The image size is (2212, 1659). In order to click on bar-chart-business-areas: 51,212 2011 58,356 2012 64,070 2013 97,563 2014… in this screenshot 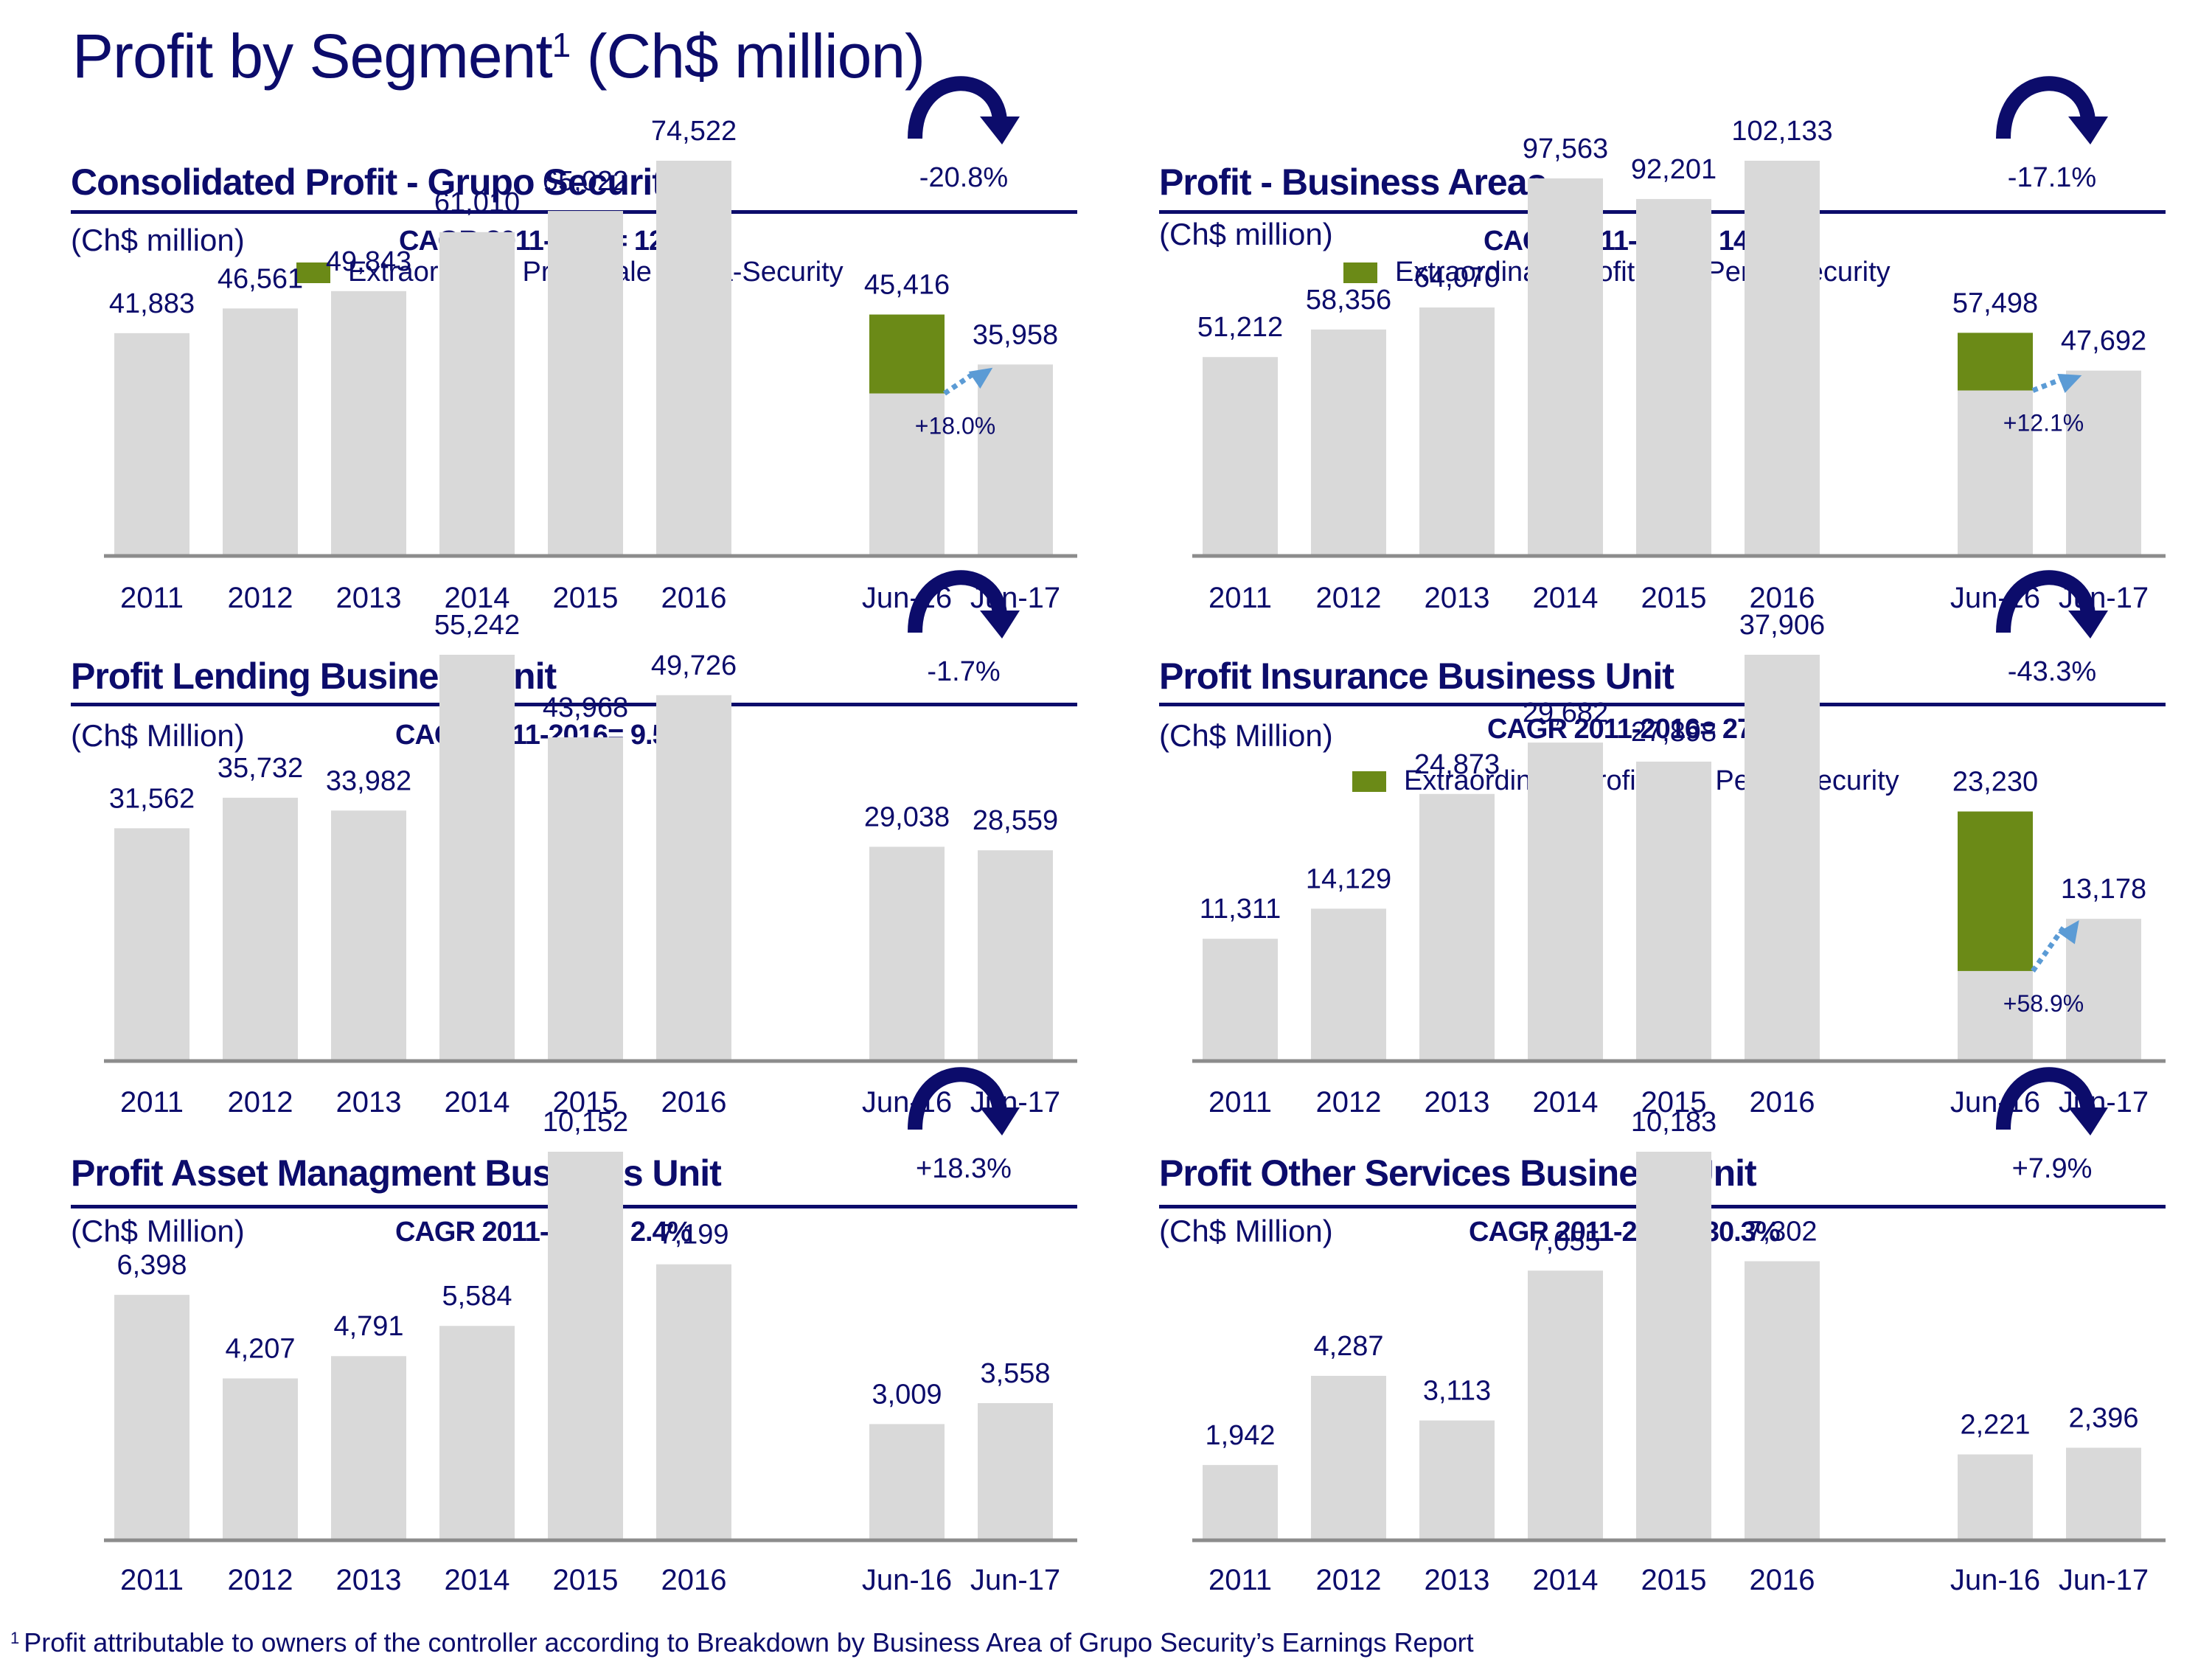, I will do `click(1679, 345)`.